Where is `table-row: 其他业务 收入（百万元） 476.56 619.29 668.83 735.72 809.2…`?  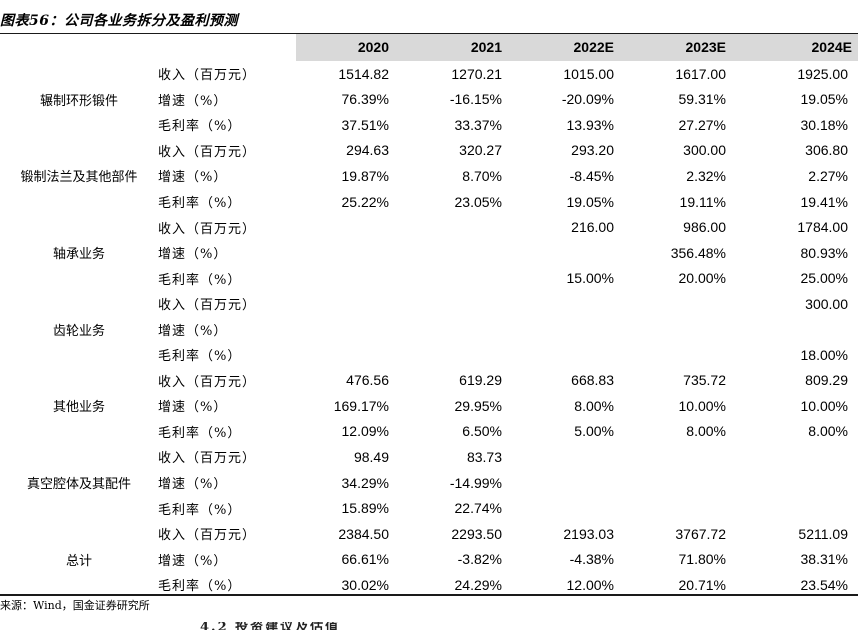 table-row: 其他业务 收入（百万元） 476.56 619.29 668.83 735.72 809.2… is located at coordinates (429, 391).